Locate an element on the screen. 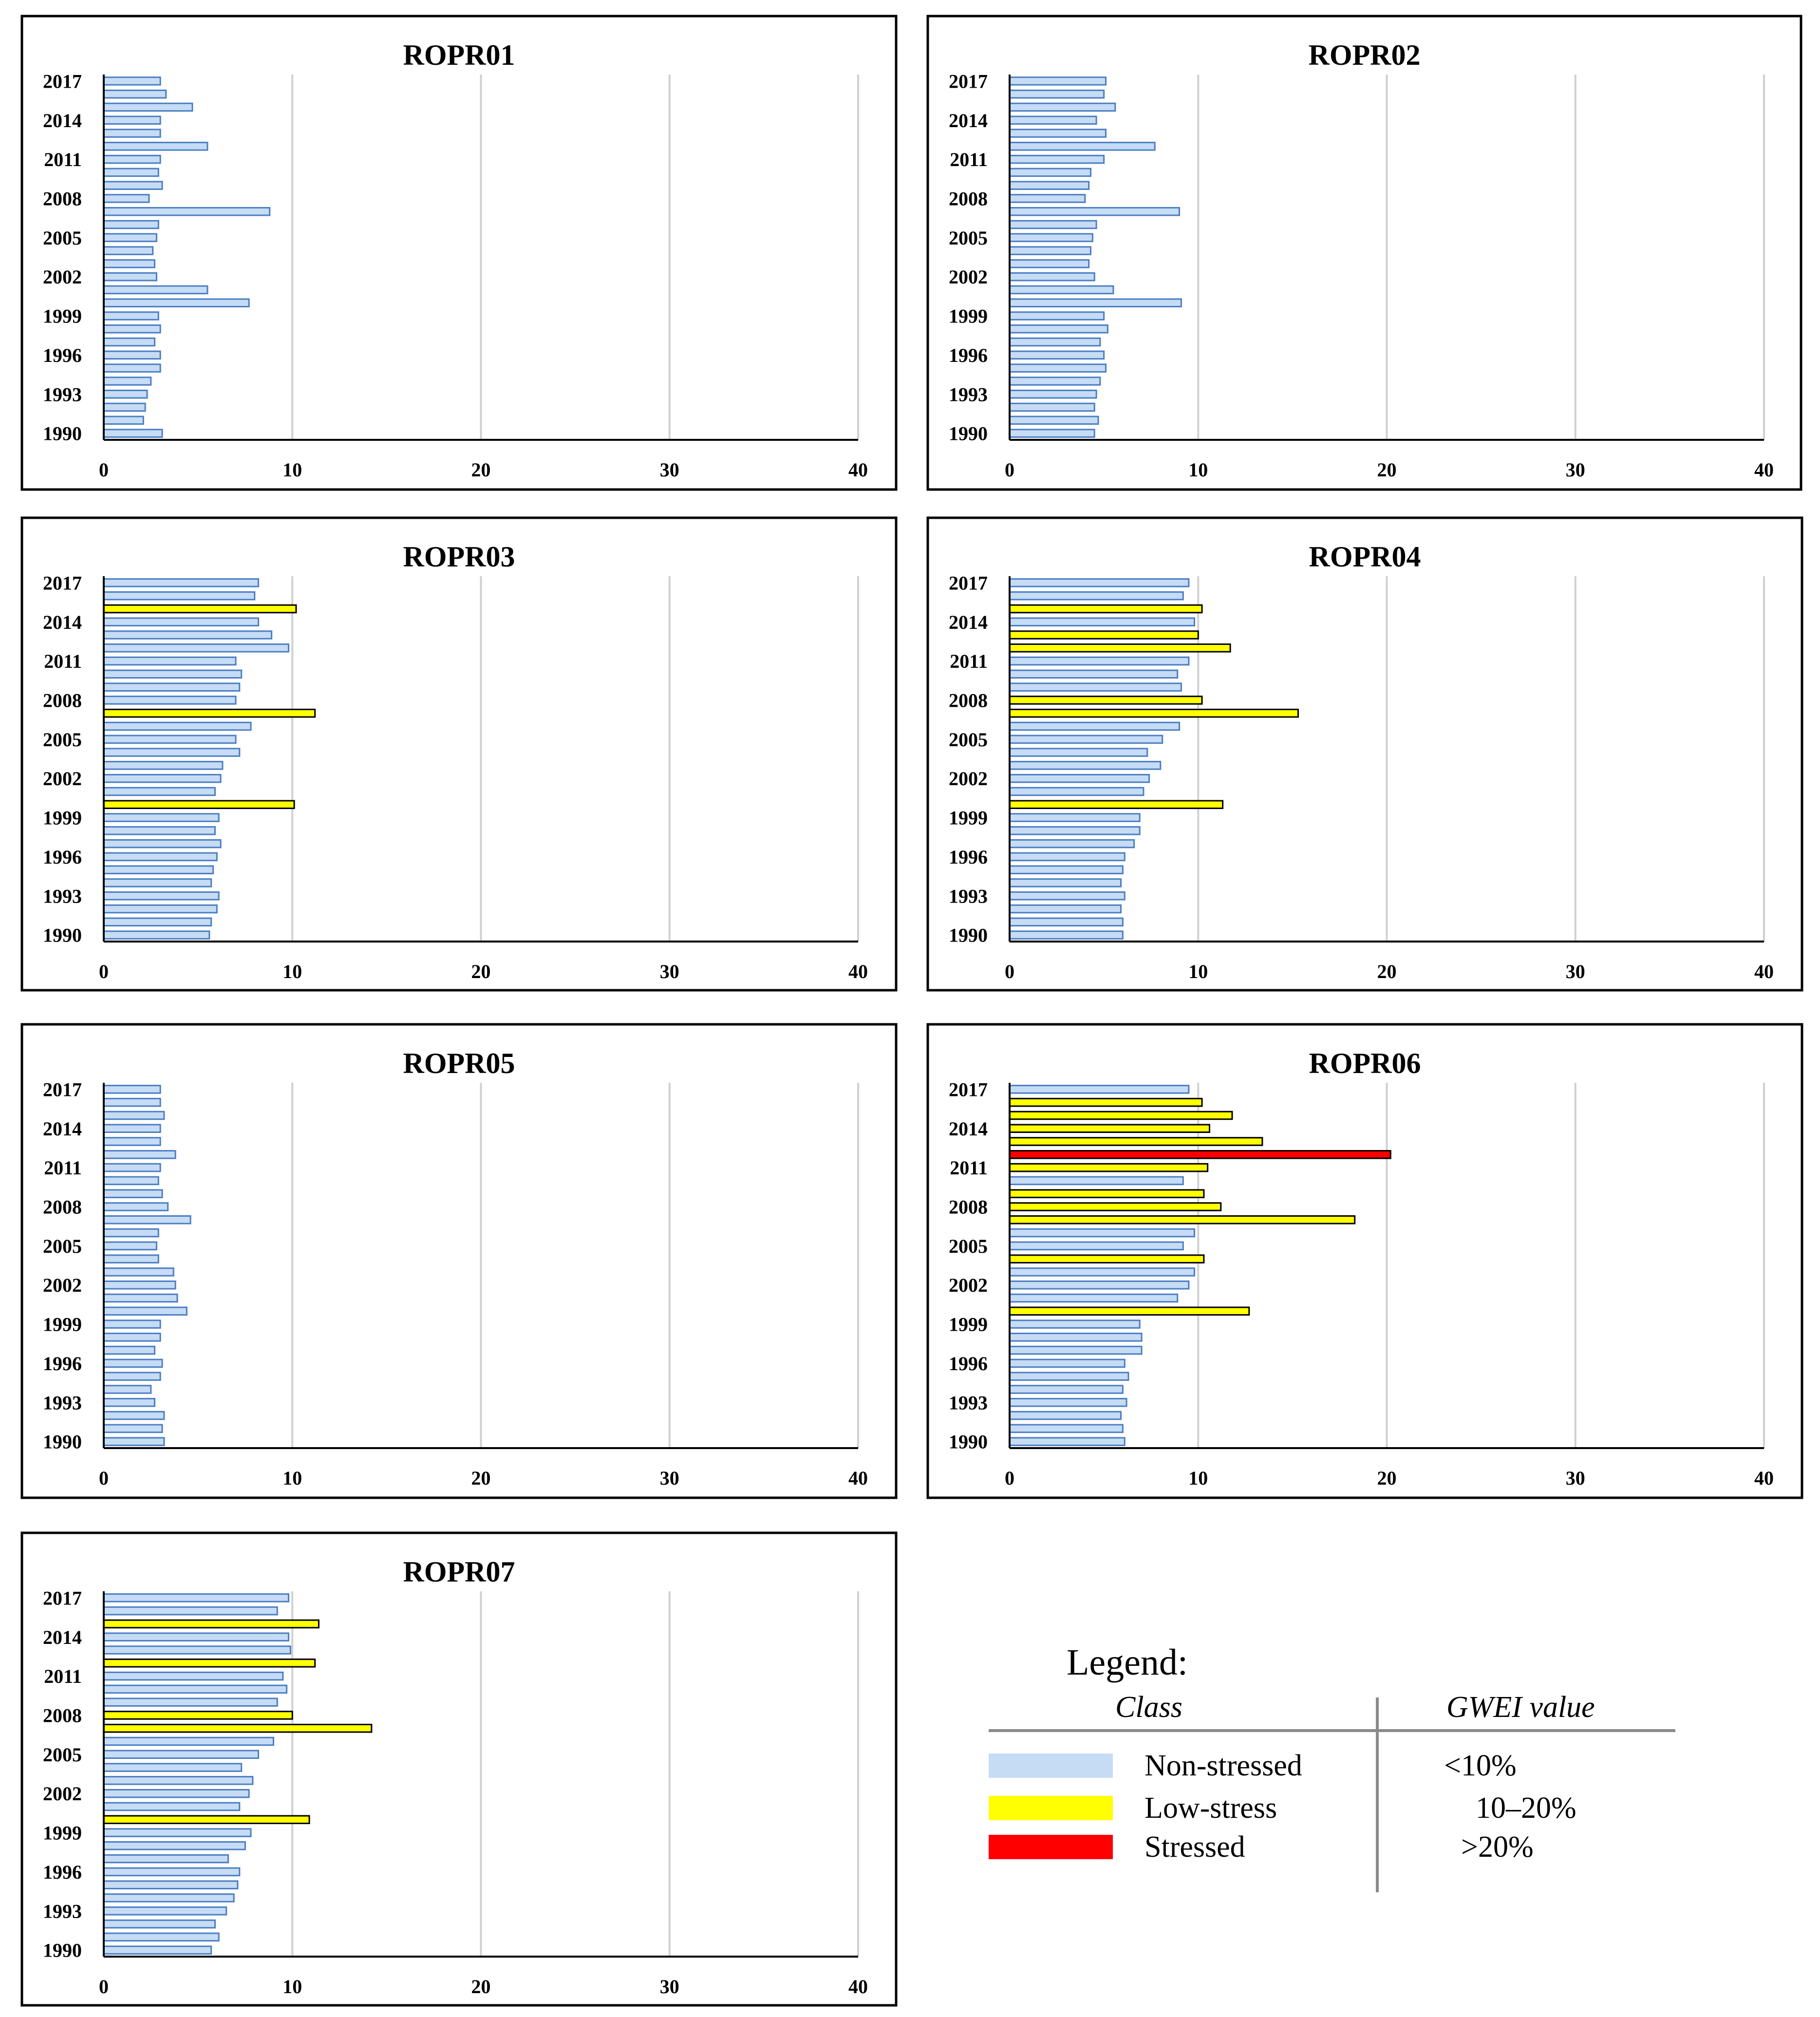  bar-ropr01-2000 is located at coordinates (176, 303).